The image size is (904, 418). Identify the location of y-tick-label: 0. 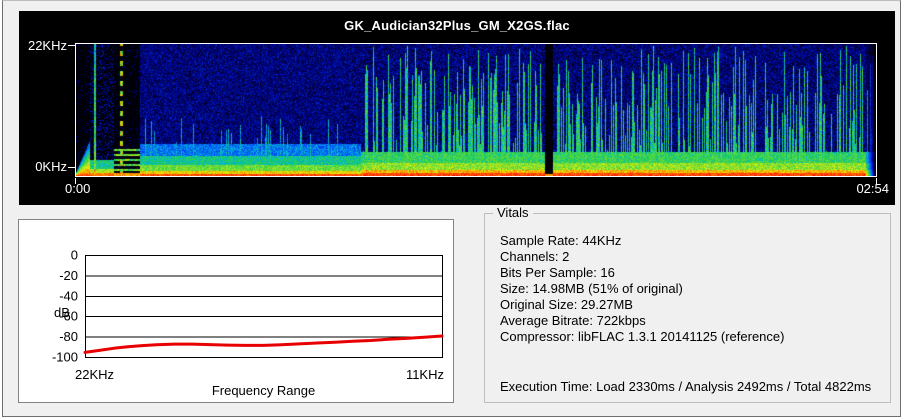
(74, 255).